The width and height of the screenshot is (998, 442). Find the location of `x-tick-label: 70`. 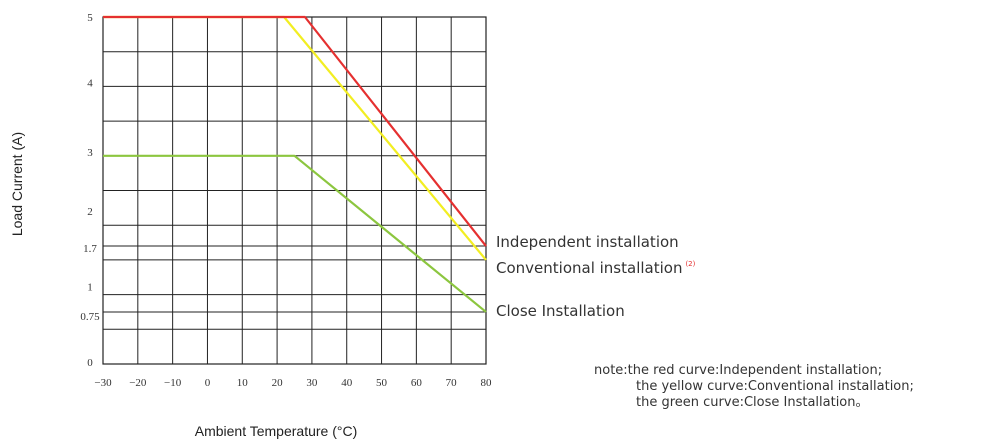

x-tick-label: 70 is located at coordinates (452, 383).